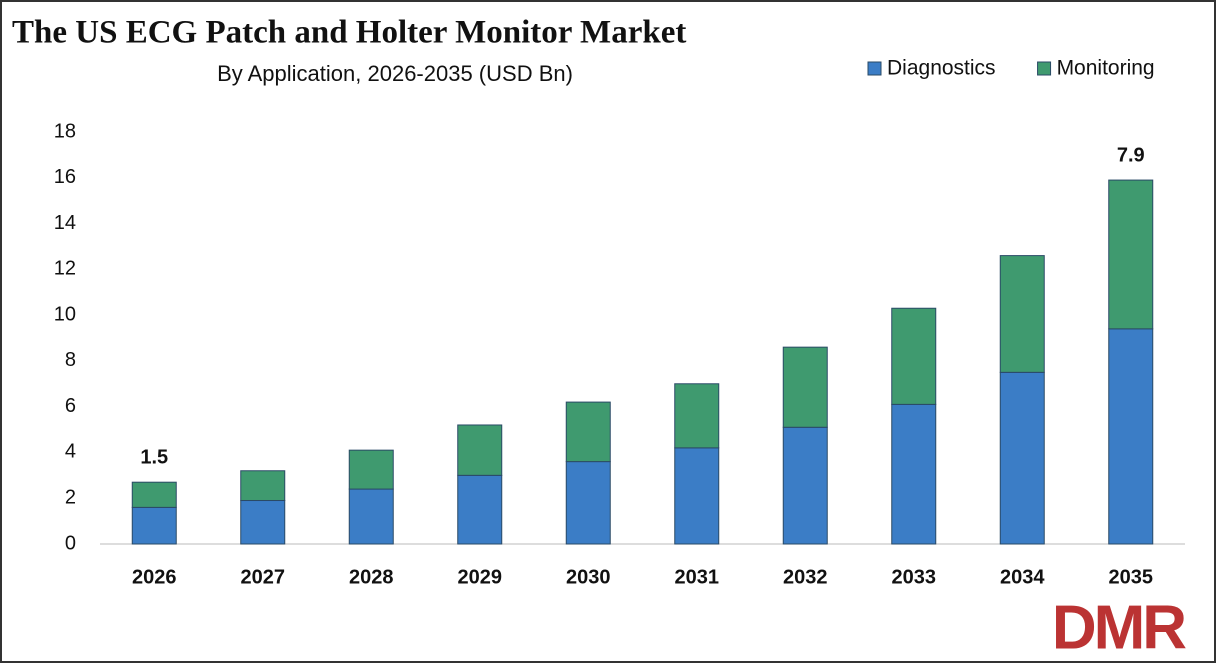 This screenshot has width=1216, height=663. Describe the element at coordinates (371, 577) in the screenshot. I see `x-tick-label: 2028` at that location.